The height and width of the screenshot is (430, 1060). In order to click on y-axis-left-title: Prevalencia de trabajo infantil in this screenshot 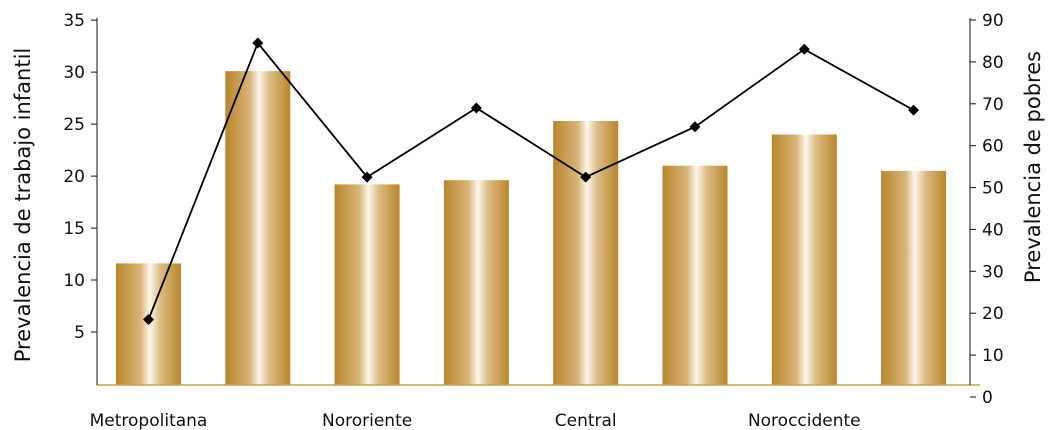, I will do `click(23, 205)`.